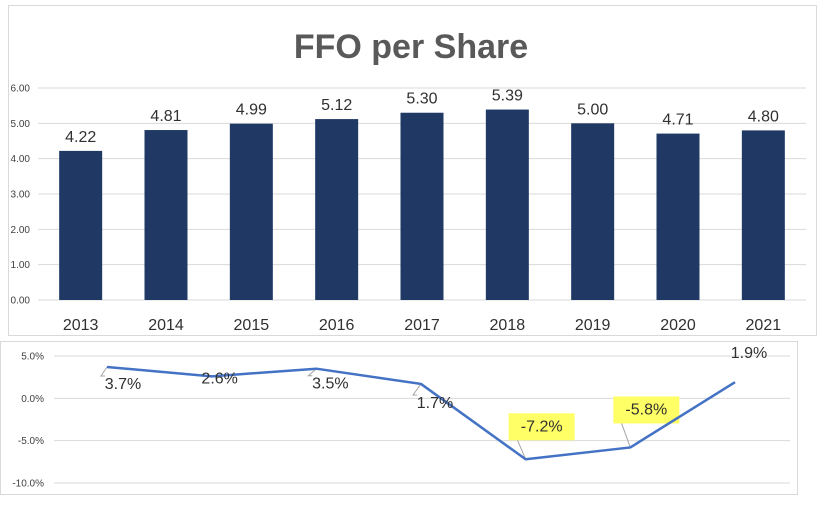 The image size is (828, 507). Describe the element at coordinates (81, 325) in the screenshot. I see `x-tick-label: 2013` at that location.